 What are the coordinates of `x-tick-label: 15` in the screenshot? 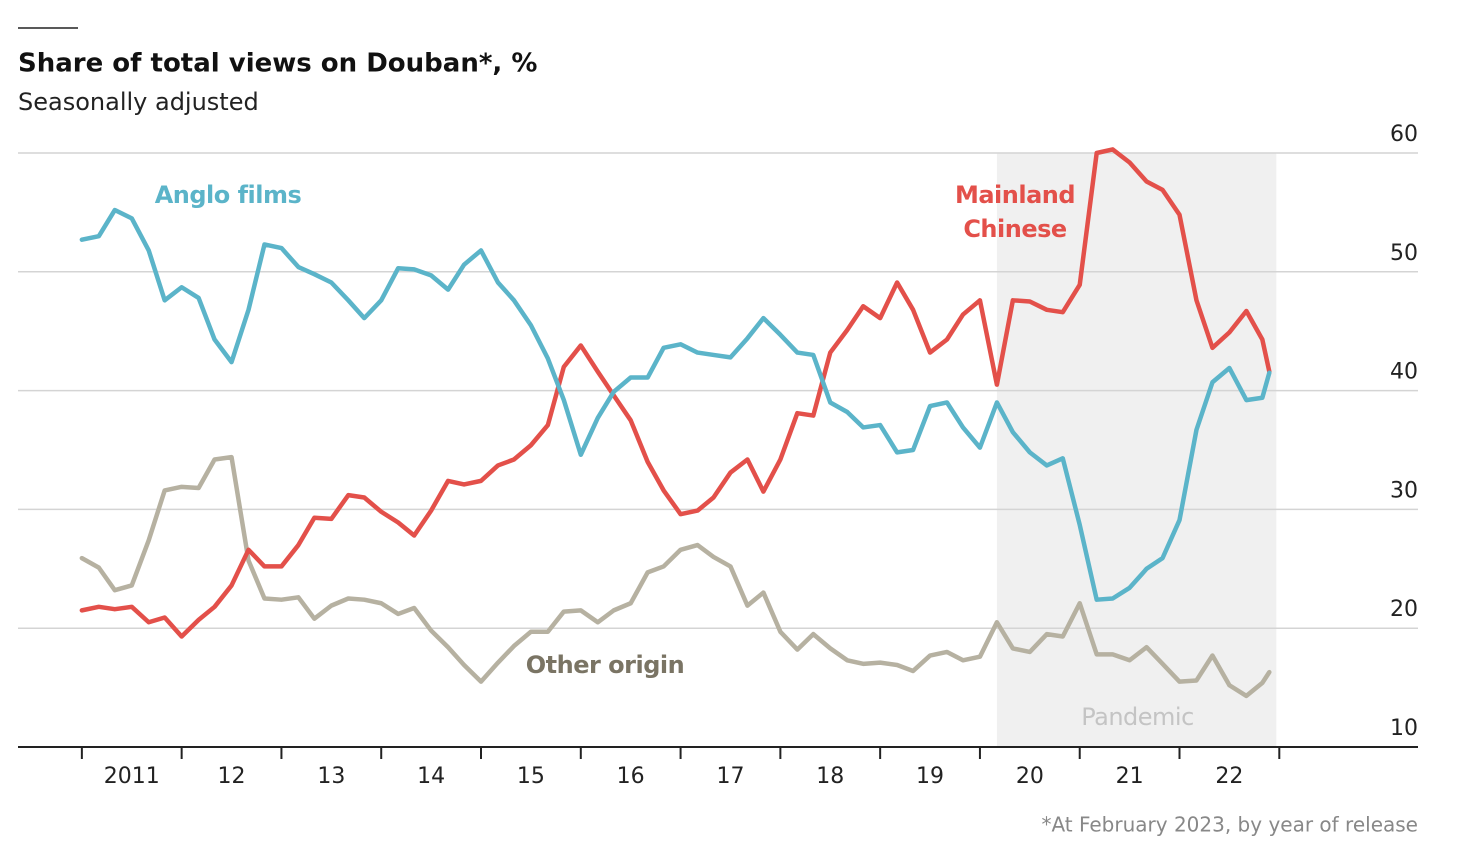 It's located at (531, 776).